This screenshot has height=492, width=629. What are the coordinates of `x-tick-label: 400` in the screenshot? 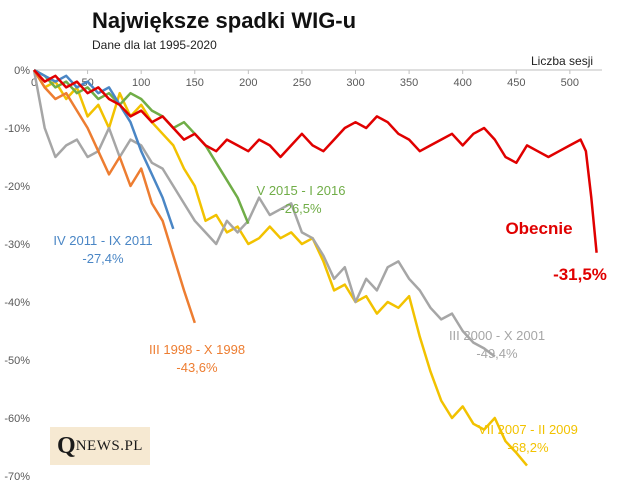 It's located at (462, 83).